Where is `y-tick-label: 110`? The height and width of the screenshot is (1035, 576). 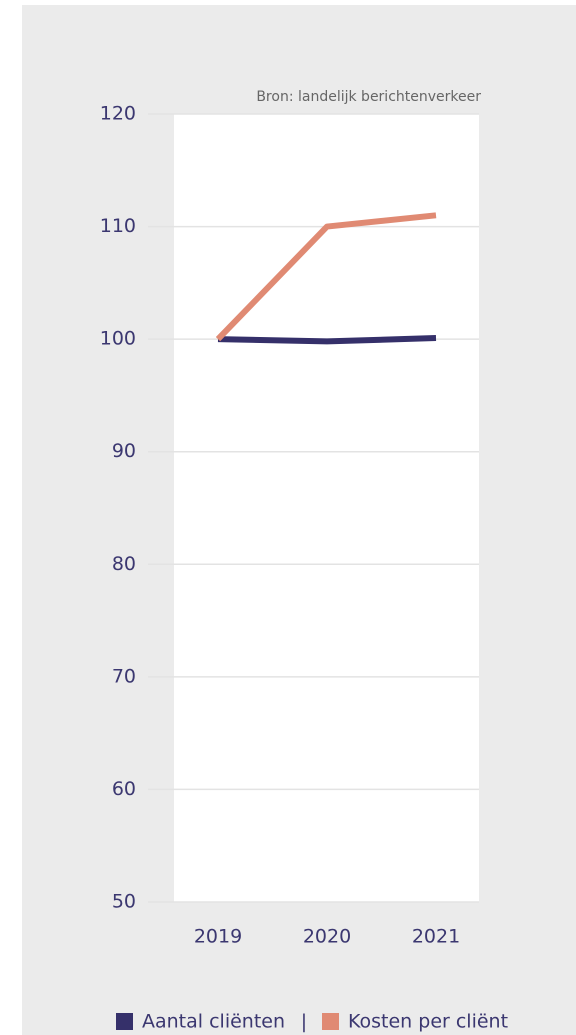
y-tick-label: 110 is located at coordinates (118, 226).